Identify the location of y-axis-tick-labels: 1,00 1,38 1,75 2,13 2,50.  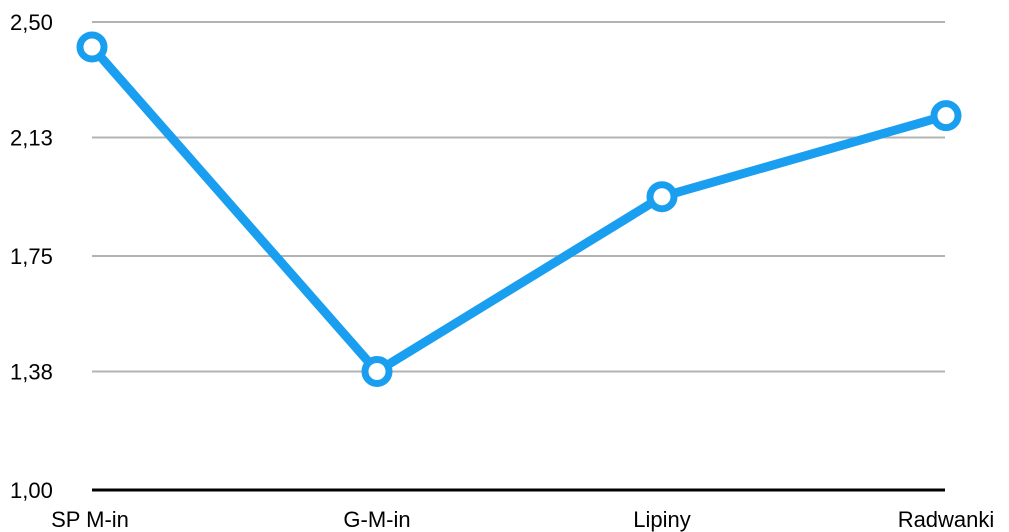
(31, 256).